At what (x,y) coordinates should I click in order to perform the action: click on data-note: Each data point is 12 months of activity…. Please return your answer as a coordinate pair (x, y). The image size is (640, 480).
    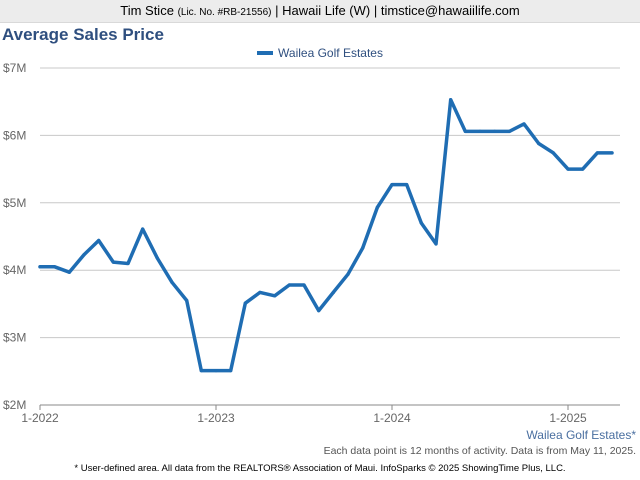
    Looking at the image, I should click on (479, 451).